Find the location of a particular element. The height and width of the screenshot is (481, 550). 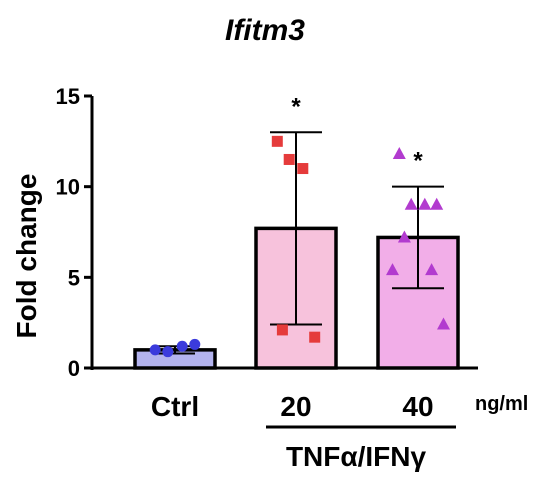

x-tick-label-Ctrl: Ctrl is located at coordinates (175, 406).